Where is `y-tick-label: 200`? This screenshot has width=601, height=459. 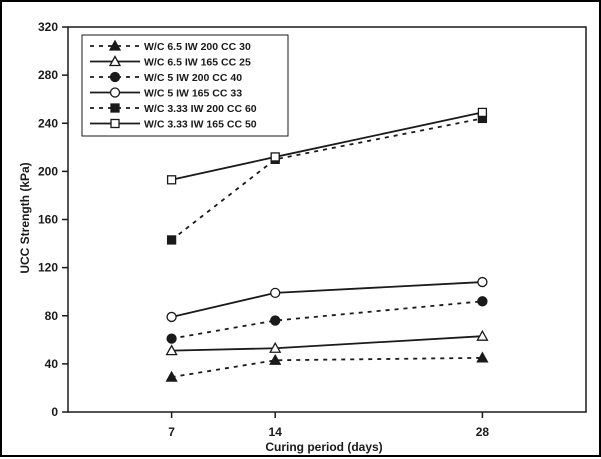 y-tick-label: 200 is located at coordinates (48, 171).